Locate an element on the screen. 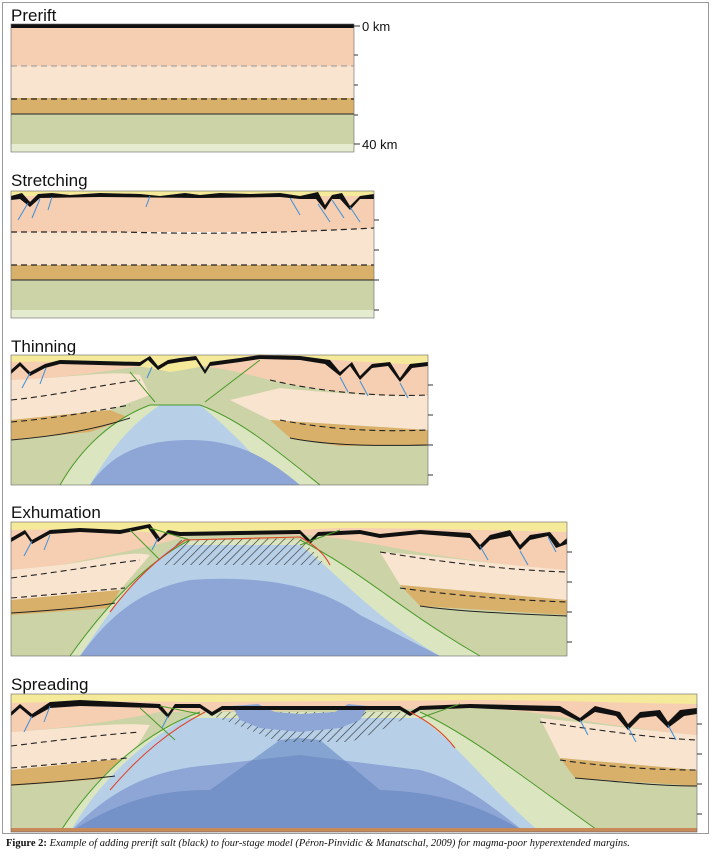 The width and height of the screenshot is (713, 859). caption-label: Figure 2: is located at coordinates (26, 843).